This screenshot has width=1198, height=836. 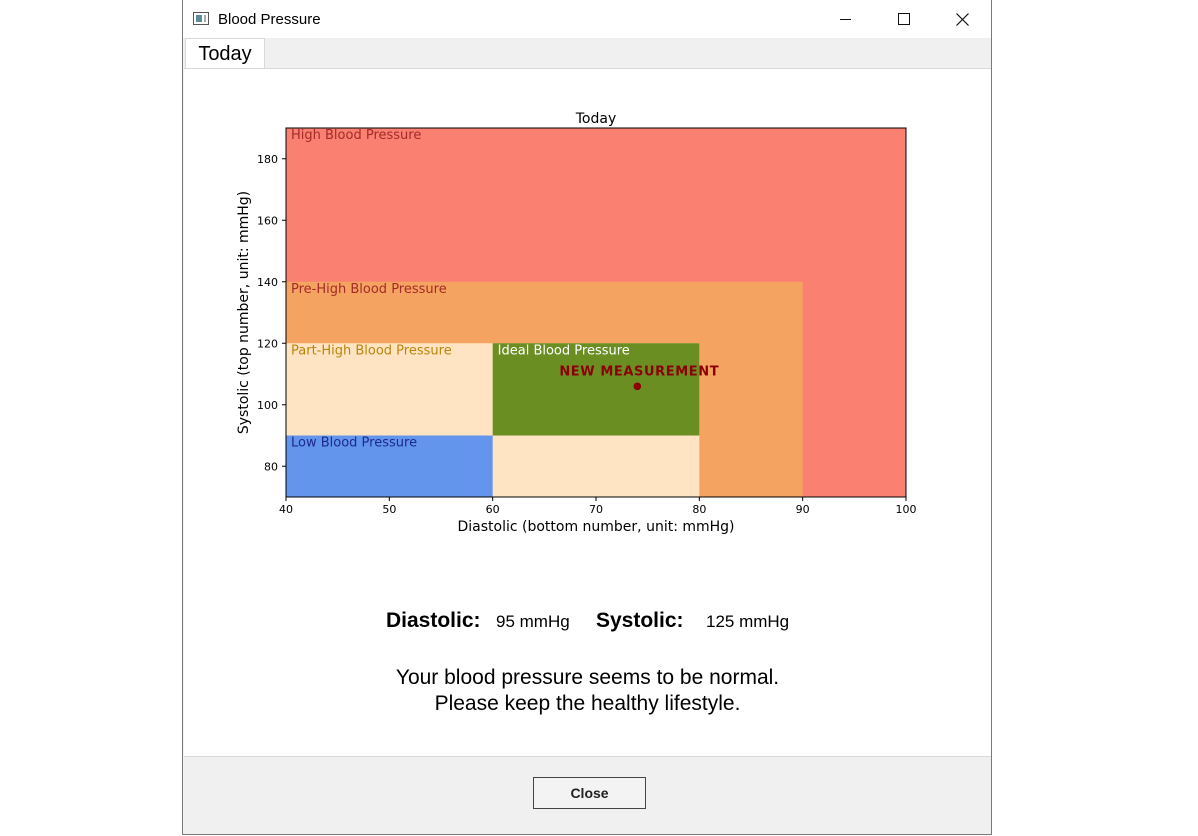 What do you see at coordinates (595, 527) in the screenshot?
I see `x-axis-label: Diastolic (bottom number, unit: mmHg)` at bounding box center [595, 527].